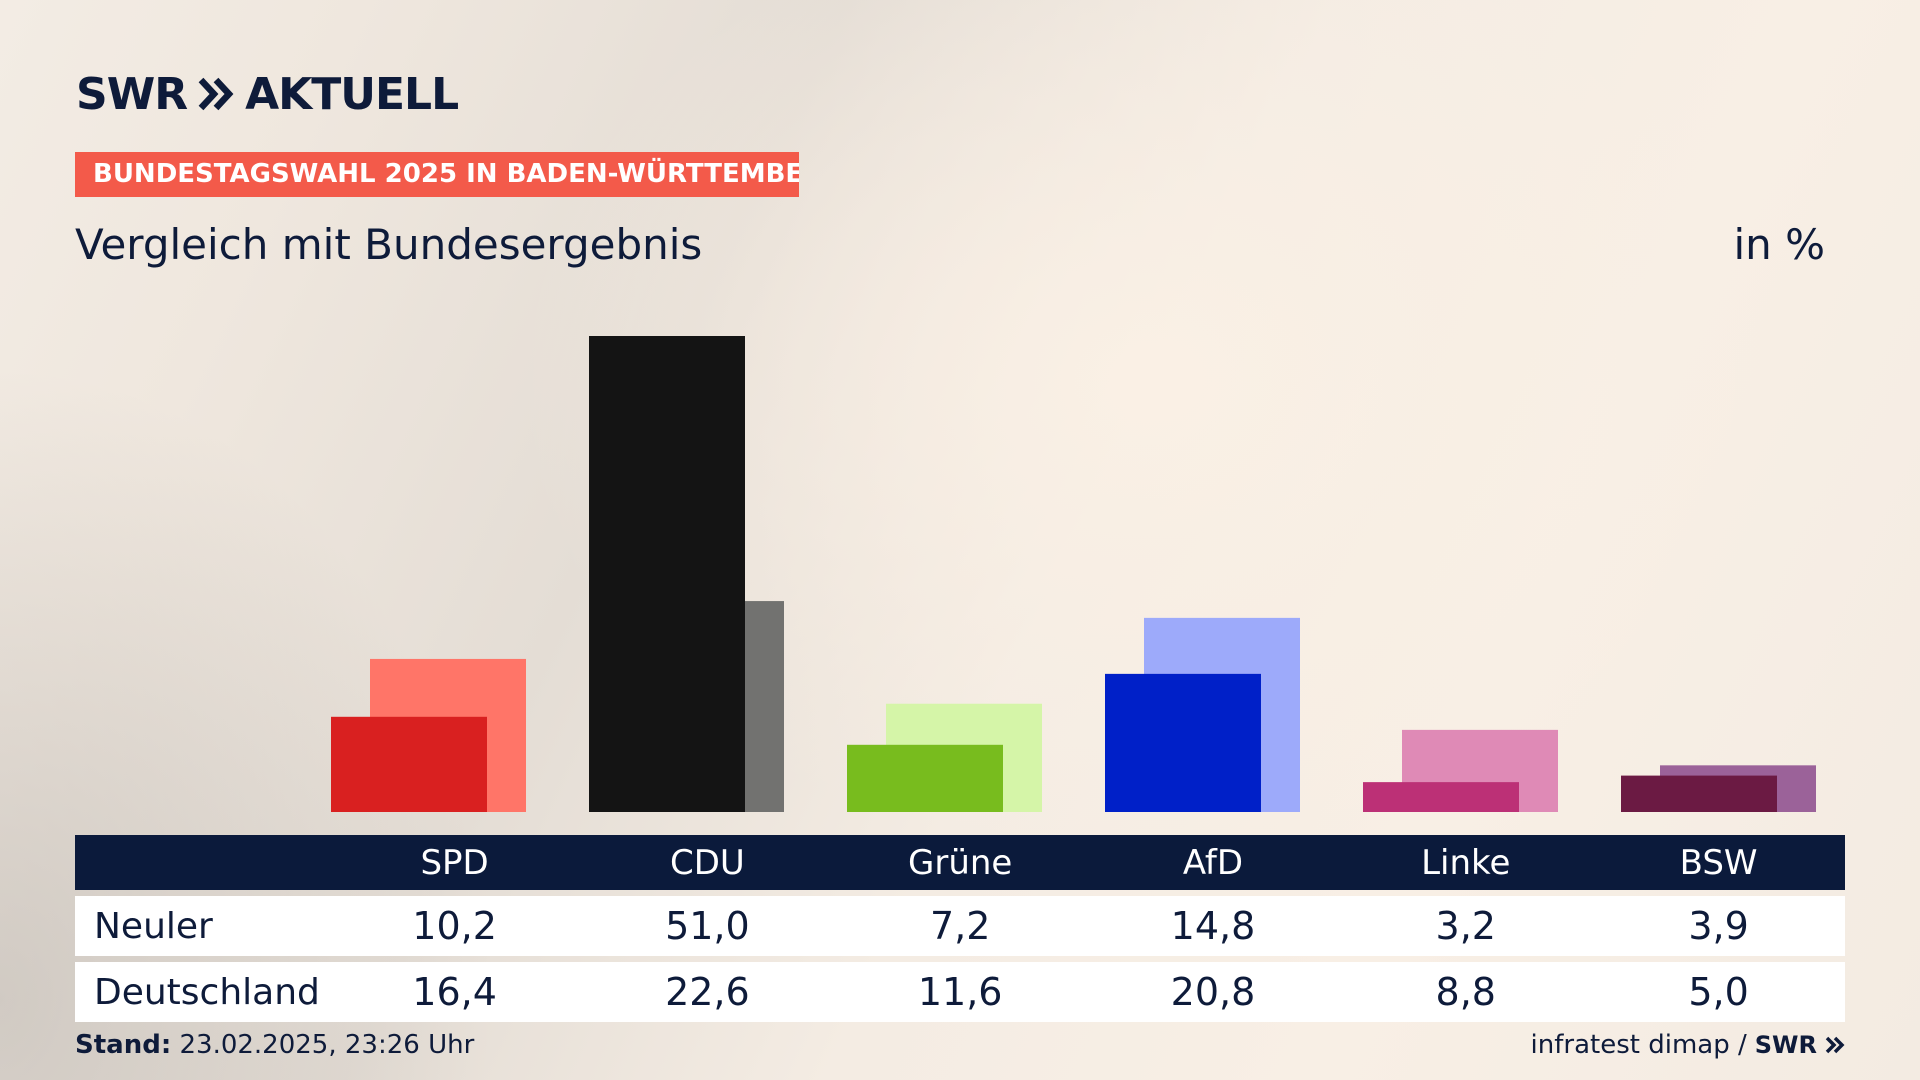 This screenshot has height=1080, width=1920. I want to click on table-row-deutschland: Deutschland 16,4 22,6 11,6 20,8 8,8 5,0, so click(960, 992).